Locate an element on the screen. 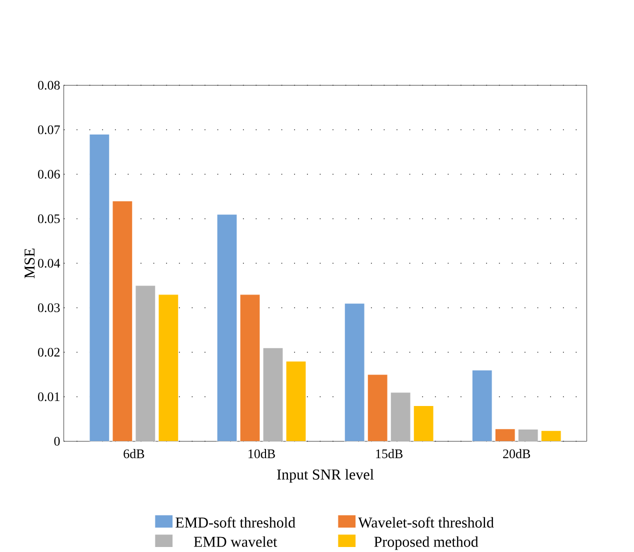 Image resolution: width=634 pixels, height=552 pixels. y-axis-title: MSE is located at coordinates (29, 263).